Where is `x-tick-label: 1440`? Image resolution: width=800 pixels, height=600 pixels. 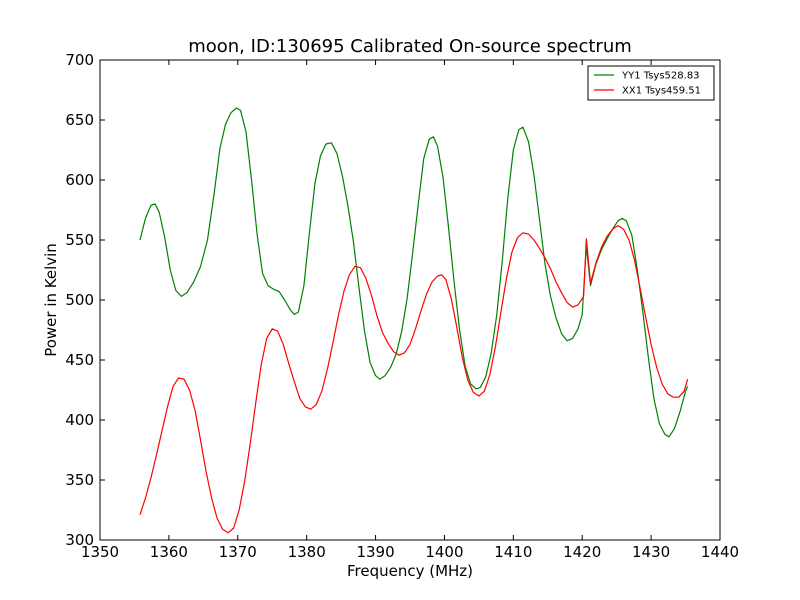 x-tick-label: 1440 is located at coordinates (720, 552).